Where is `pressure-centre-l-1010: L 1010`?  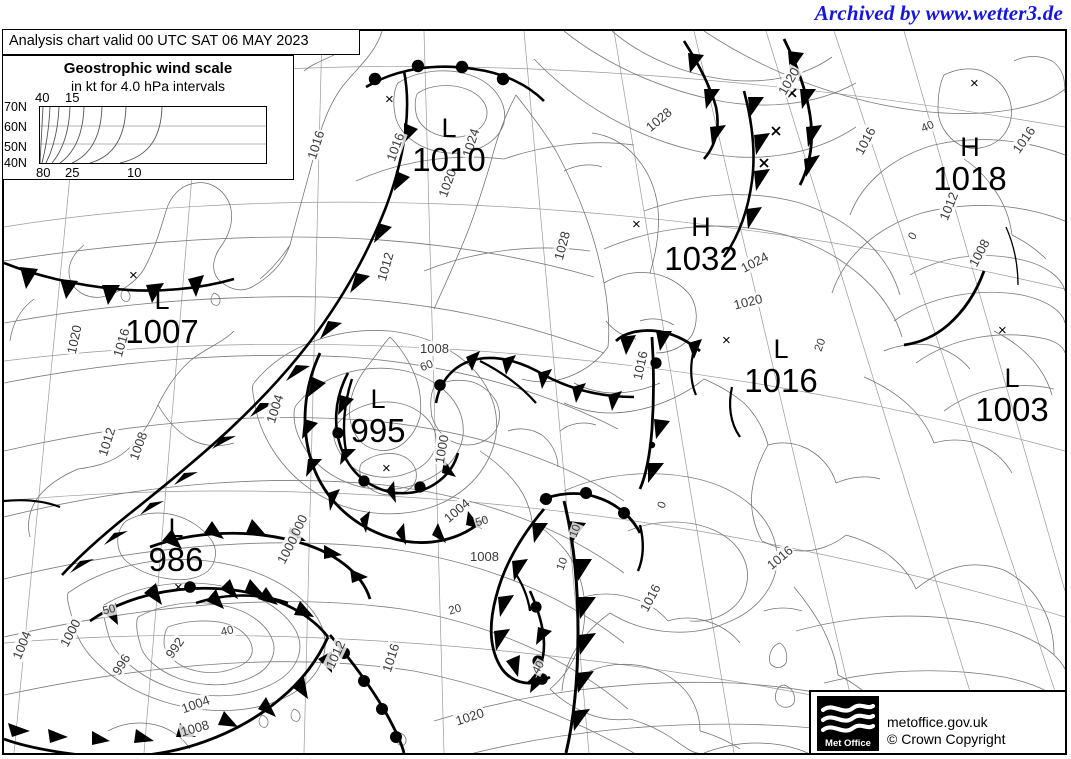
pressure-centre-l-1010: L 1010 is located at coordinates (449, 145).